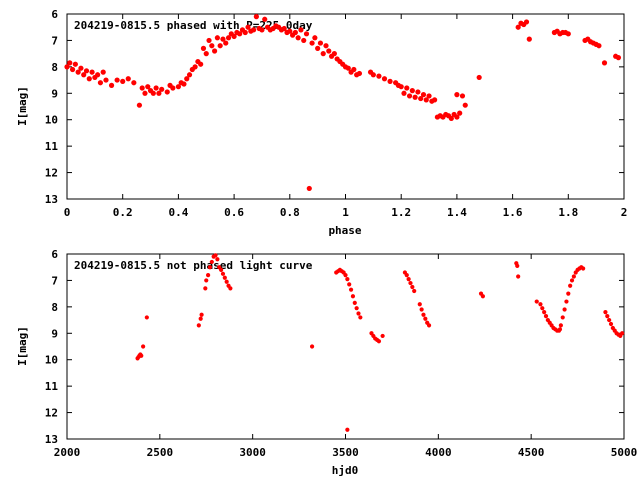  What do you see at coordinates (54, 93) in the screenshot?
I see `phased-y-tick-label: 9` at bounding box center [54, 93].